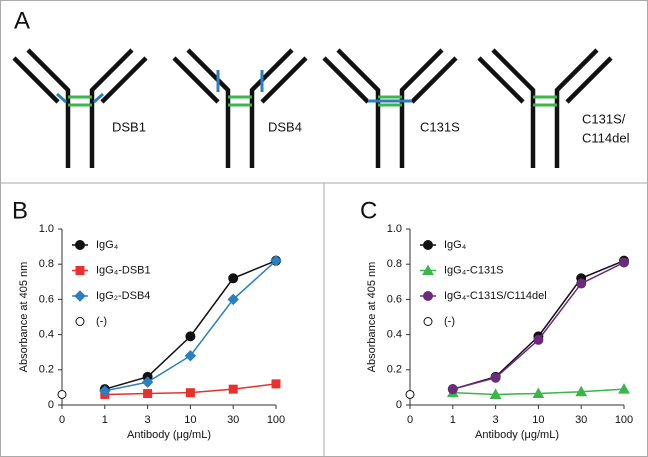 The height and width of the screenshot is (457, 648). Describe the element at coordinates (604, 118) in the screenshot. I see `diagram-label: C131S/` at that location.